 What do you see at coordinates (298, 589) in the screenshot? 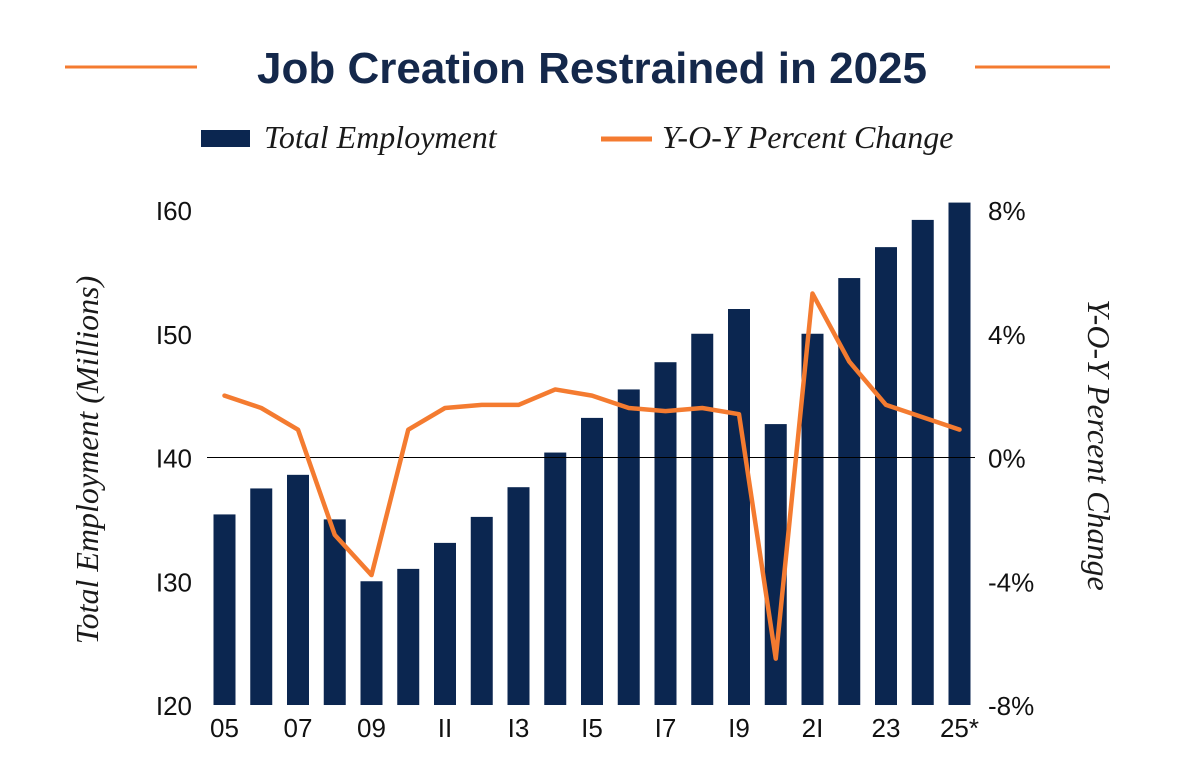
I see `bar-2007` at bounding box center [298, 589].